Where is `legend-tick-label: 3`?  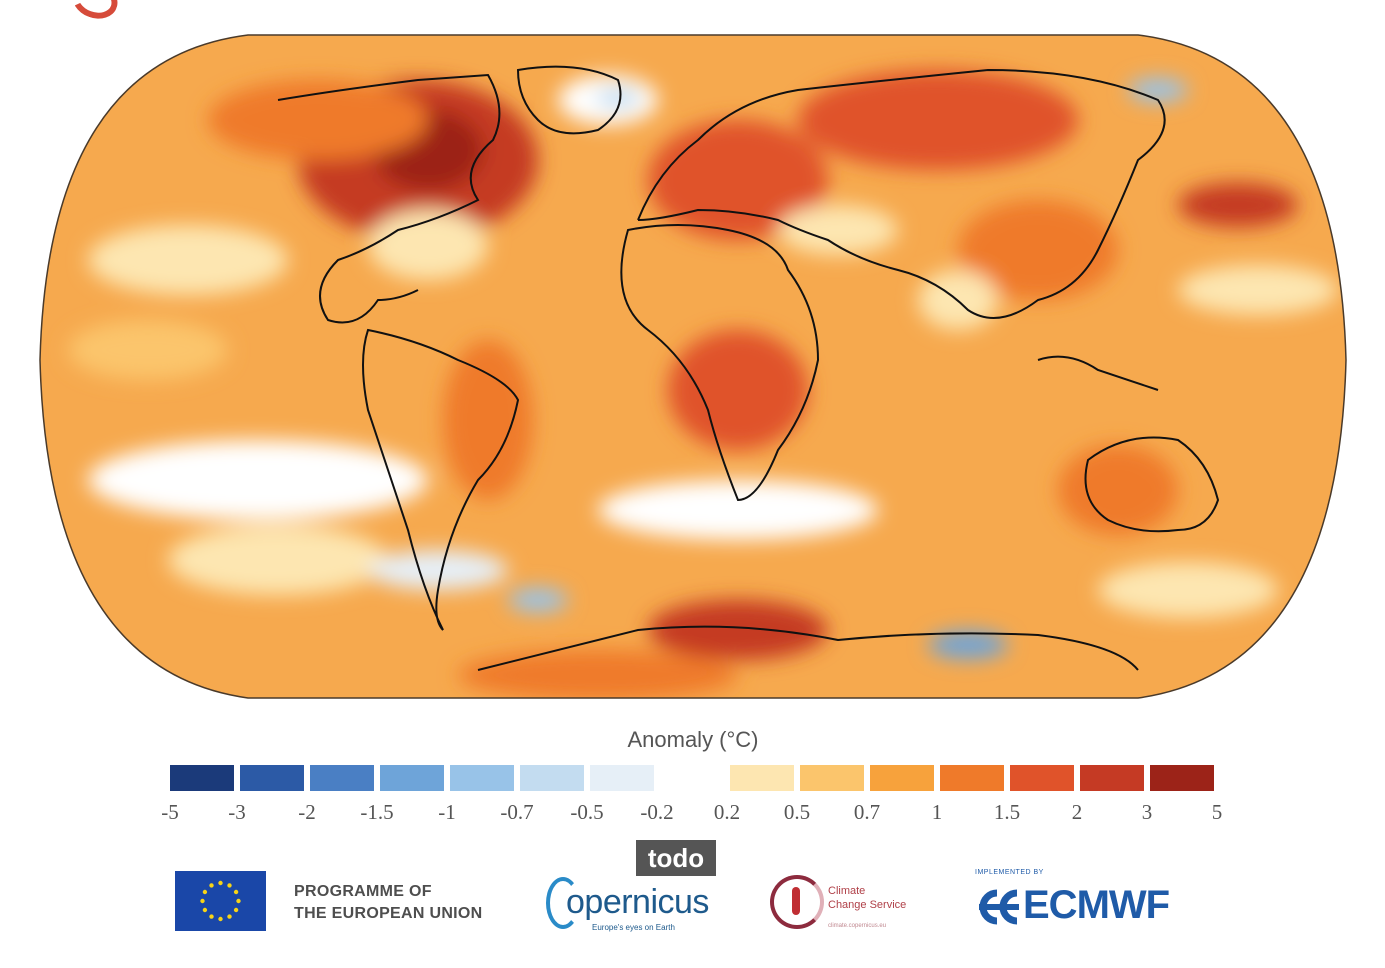
legend-tick-label: 3 is located at coordinates (1147, 812).